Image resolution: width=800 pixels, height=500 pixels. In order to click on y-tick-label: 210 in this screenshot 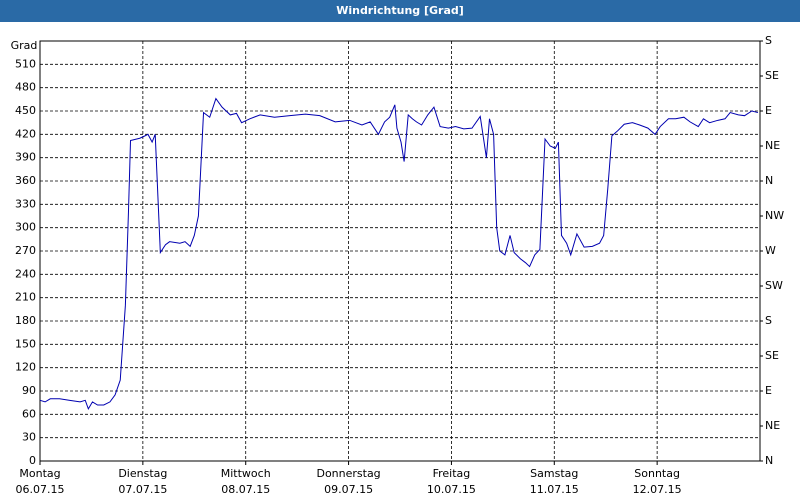, I will do `click(25, 297)`.